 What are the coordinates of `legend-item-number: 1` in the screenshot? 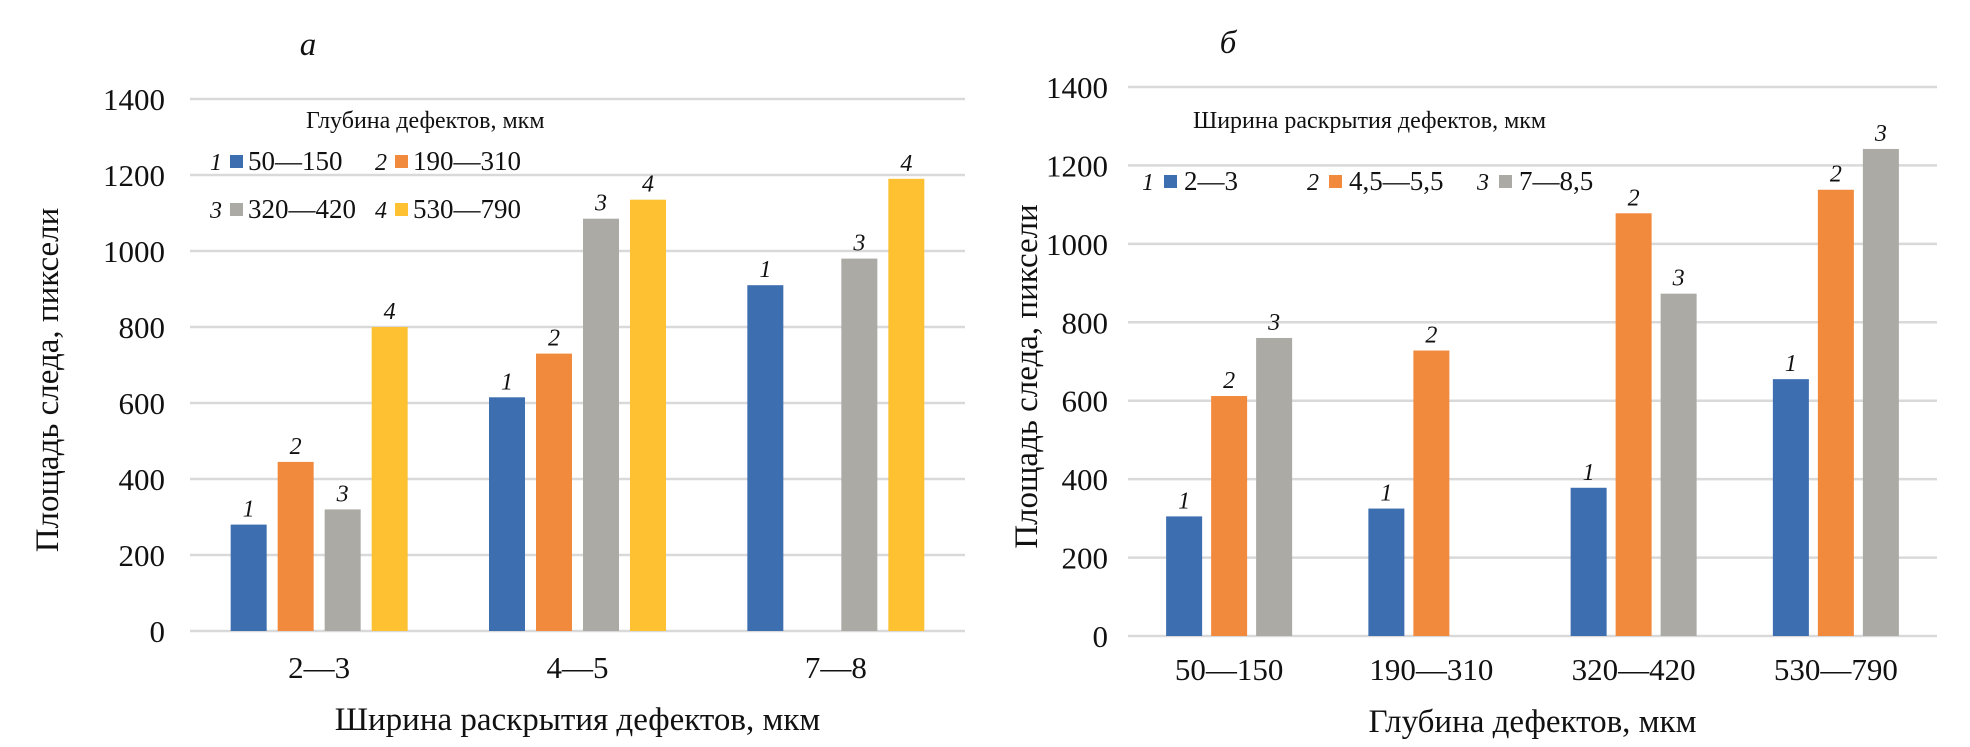 It's located at (1148, 183).